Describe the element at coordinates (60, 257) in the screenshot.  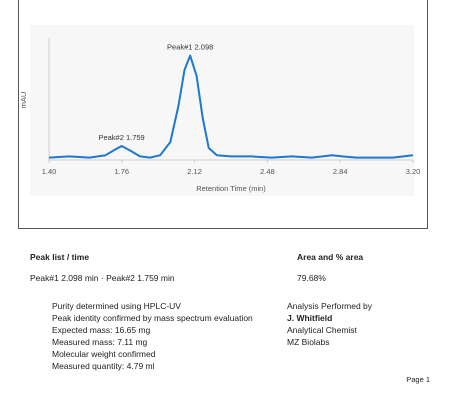
I see `table-header: Peak list / time` at that location.